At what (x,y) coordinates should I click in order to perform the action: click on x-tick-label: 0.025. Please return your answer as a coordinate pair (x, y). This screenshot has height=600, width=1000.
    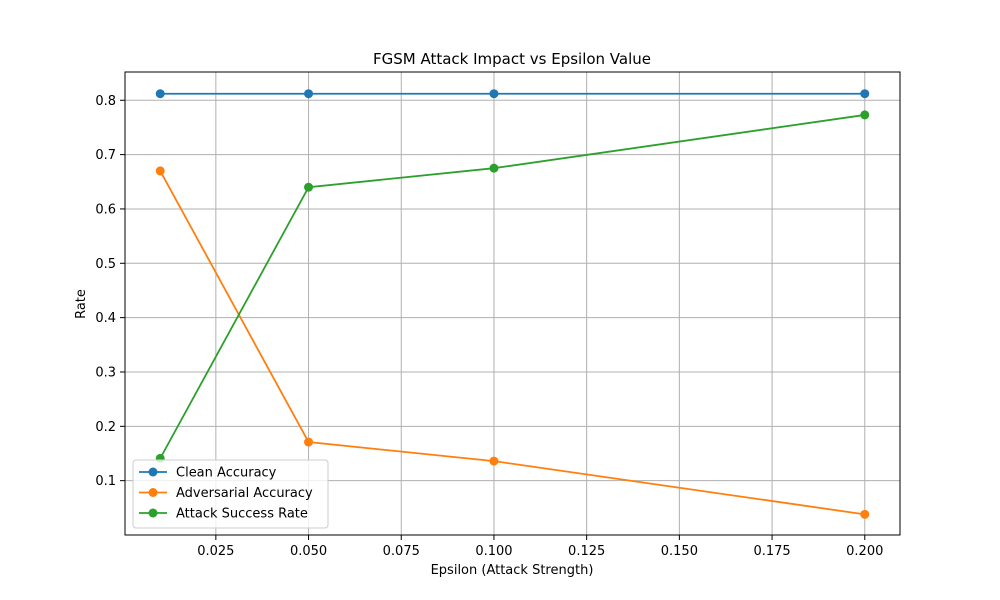
    Looking at the image, I should click on (215, 551).